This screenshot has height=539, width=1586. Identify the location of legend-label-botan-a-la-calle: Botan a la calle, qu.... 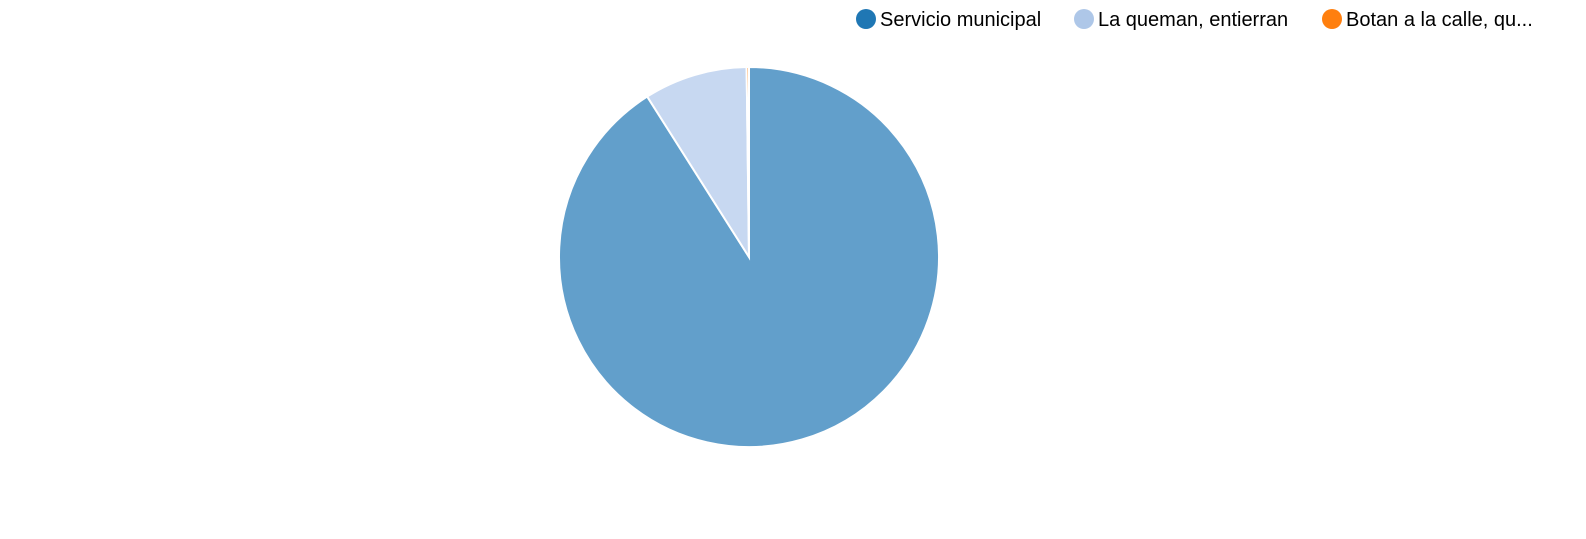
(1439, 20).